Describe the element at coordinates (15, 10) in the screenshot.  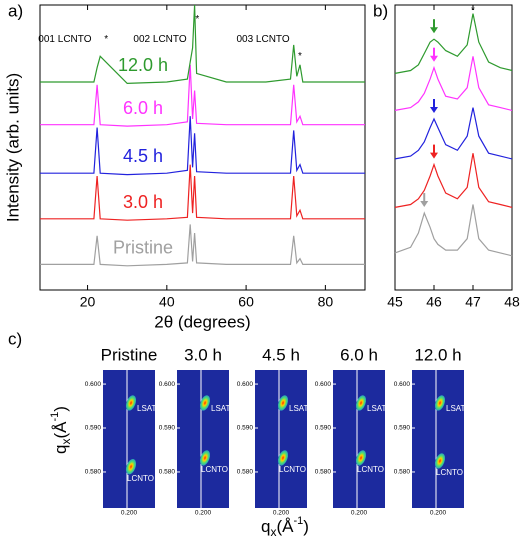
I see `panel-label: a)` at that location.